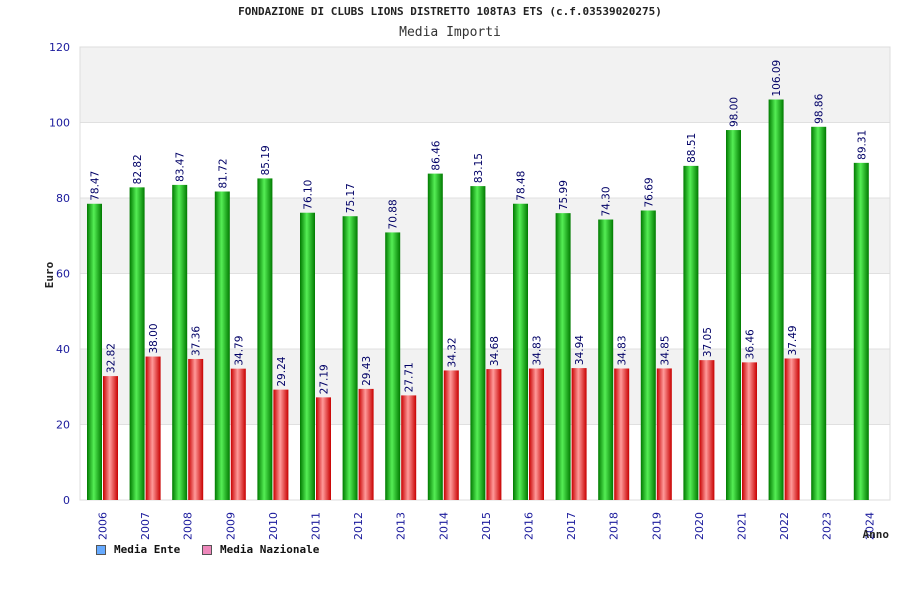 The width and height of the screenshot is (900, 600). I want to click on data-label: 37.49, so click(793, 340).